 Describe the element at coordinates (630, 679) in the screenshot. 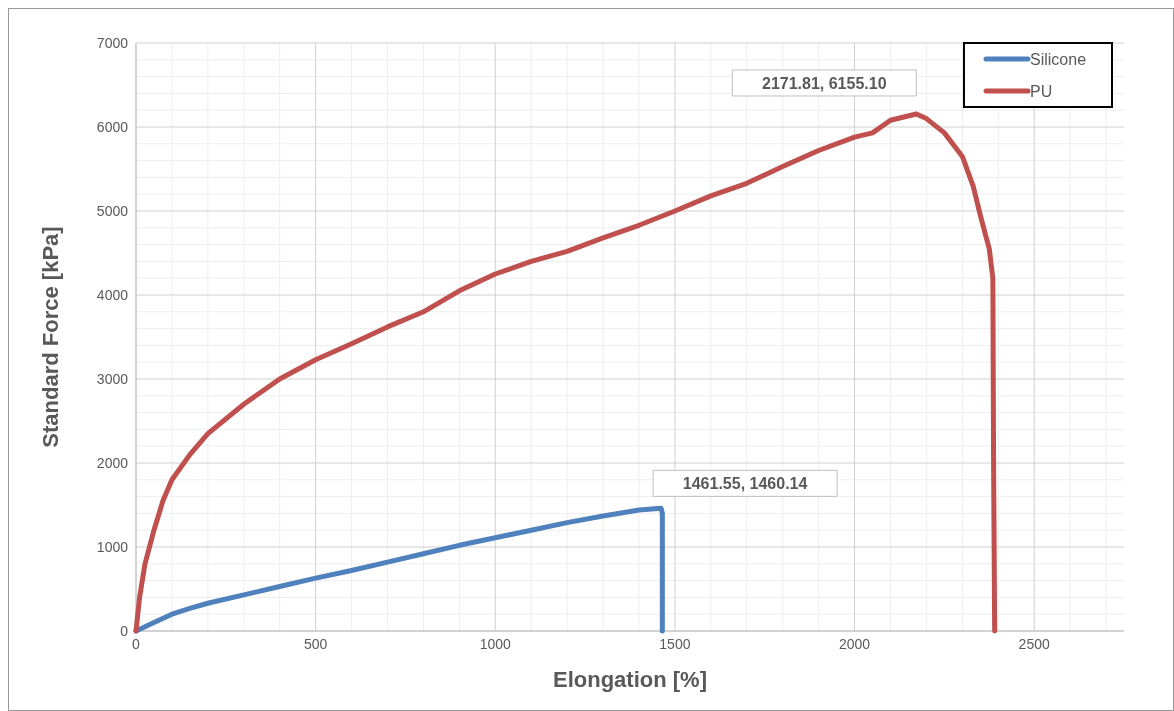

I see `x-axis-title: Elongation [%]` at that location.